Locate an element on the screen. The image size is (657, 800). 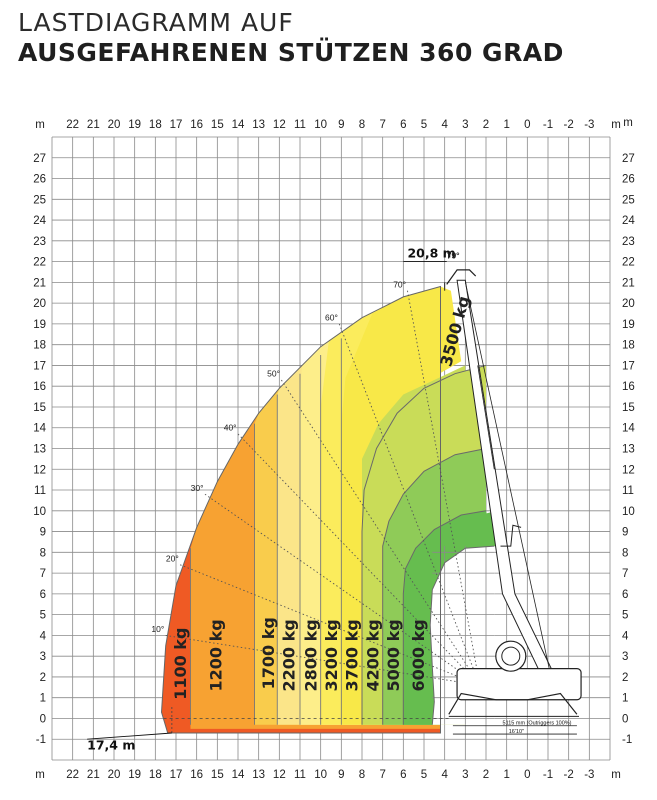
x-tick-top: 22 is located at coordinates (72, 125).